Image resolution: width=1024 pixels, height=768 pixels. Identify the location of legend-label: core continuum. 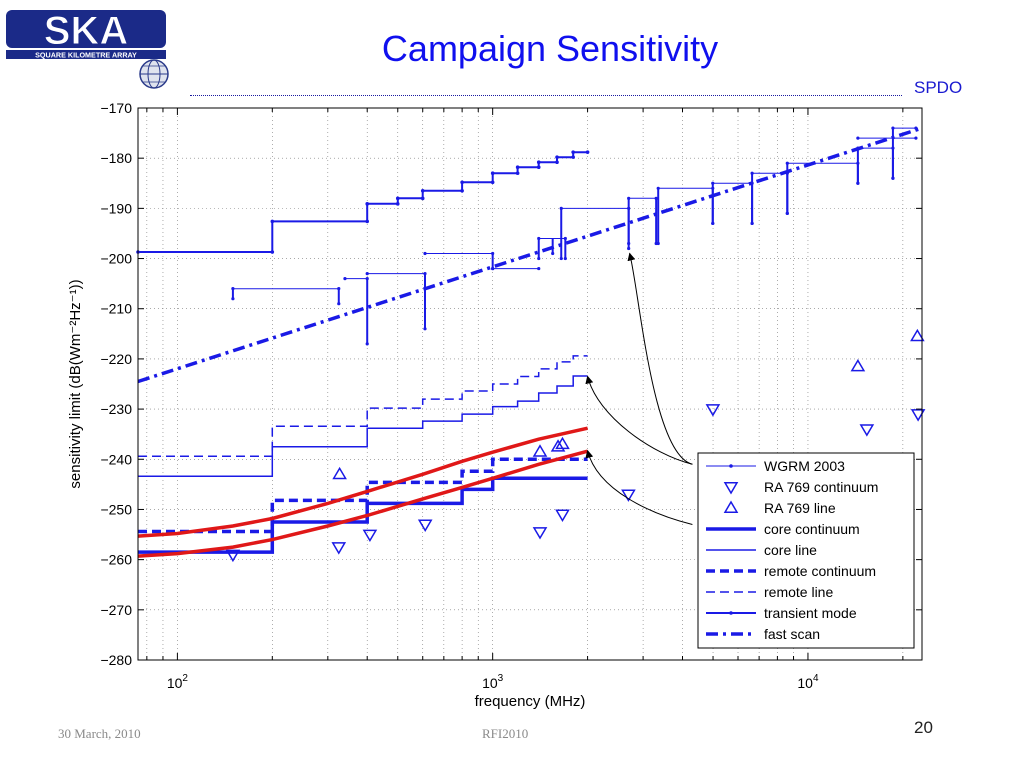
(812, 529).